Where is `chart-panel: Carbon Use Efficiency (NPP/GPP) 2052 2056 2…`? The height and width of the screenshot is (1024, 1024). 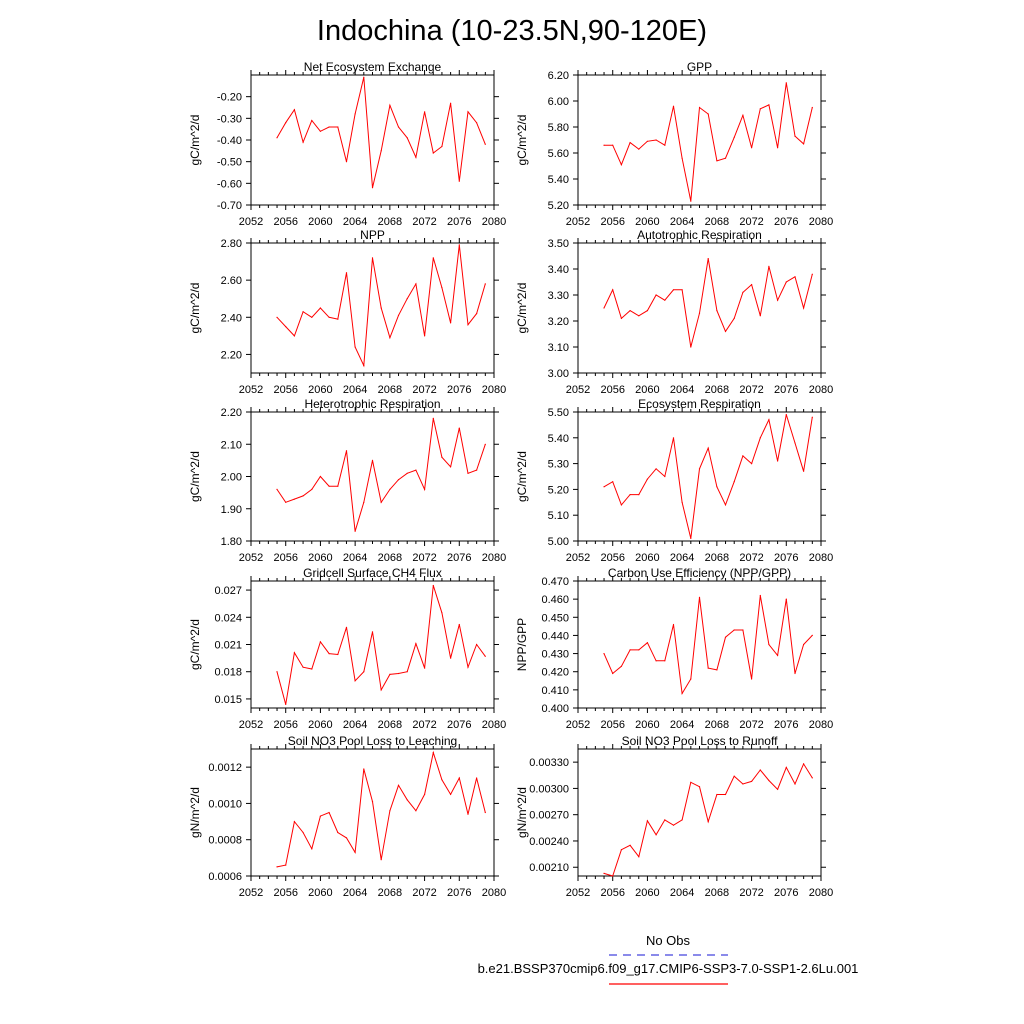 chart-panel: Carbon Use Efficiency (NPP/GPP) 2052 2056 2… is located at coordinates (674, 648).